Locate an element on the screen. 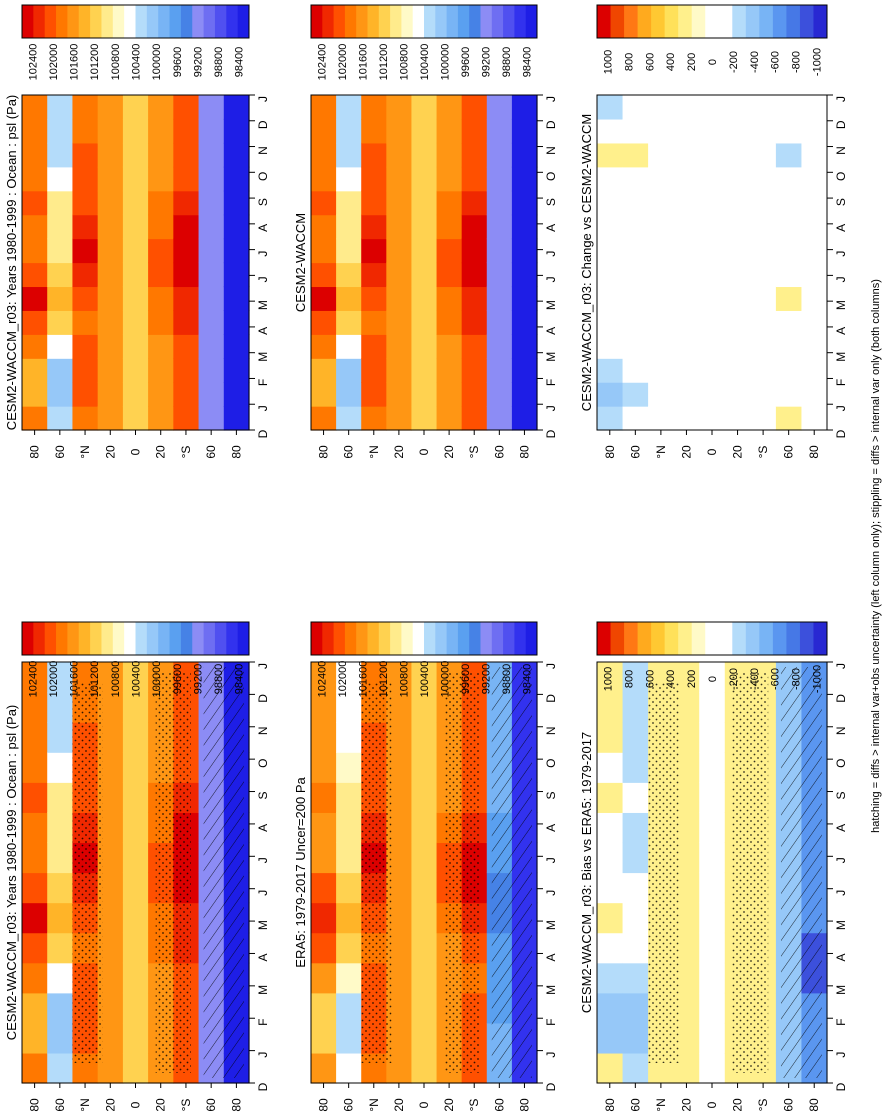 Image resolution: width=887 pixels, height=1112 pixels. colorbar-tick-label: 99600 is located at coordinates (466, 679).